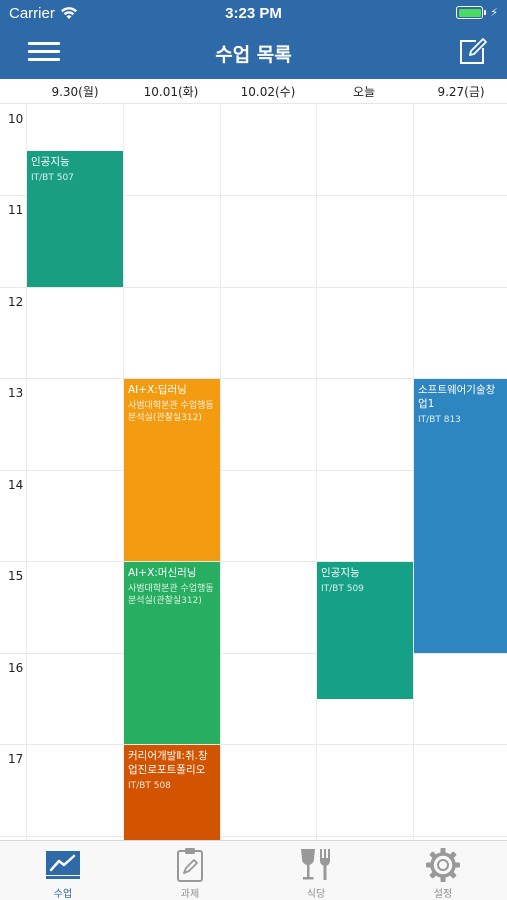 The image size is (507, 900). What do you see at coordinates (190, 894) in the screenshot?
I see `tab-label: 과제` at bounding box center [190, 894].